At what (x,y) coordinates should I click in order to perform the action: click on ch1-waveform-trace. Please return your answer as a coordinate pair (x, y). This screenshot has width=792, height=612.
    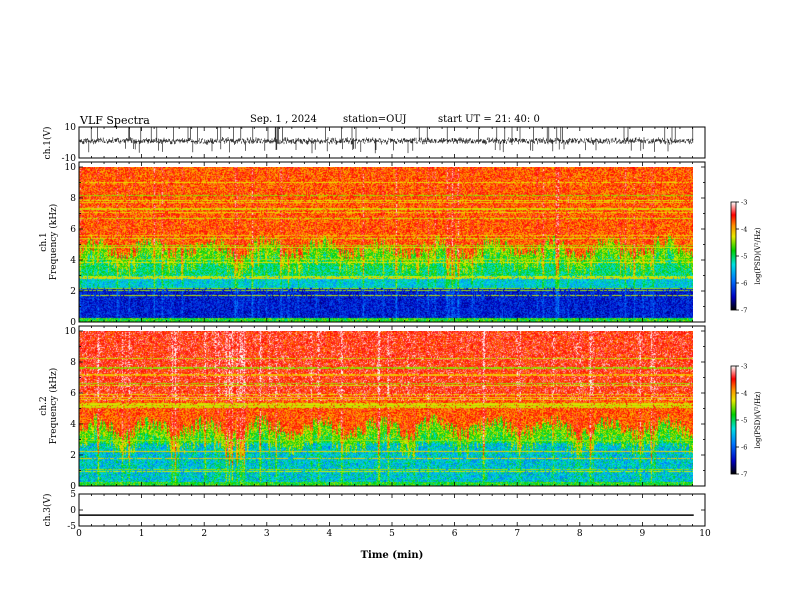
    Looking at the image, I should click on (386, 140).